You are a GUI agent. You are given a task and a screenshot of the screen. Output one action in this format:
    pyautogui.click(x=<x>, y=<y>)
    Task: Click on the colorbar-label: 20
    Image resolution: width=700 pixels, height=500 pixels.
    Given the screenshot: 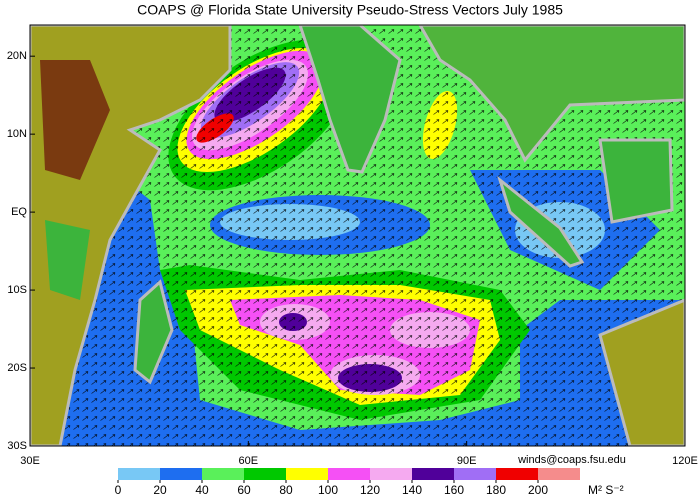 What is the action you would take?
    pyautogui.click(x=160, y=490)
    